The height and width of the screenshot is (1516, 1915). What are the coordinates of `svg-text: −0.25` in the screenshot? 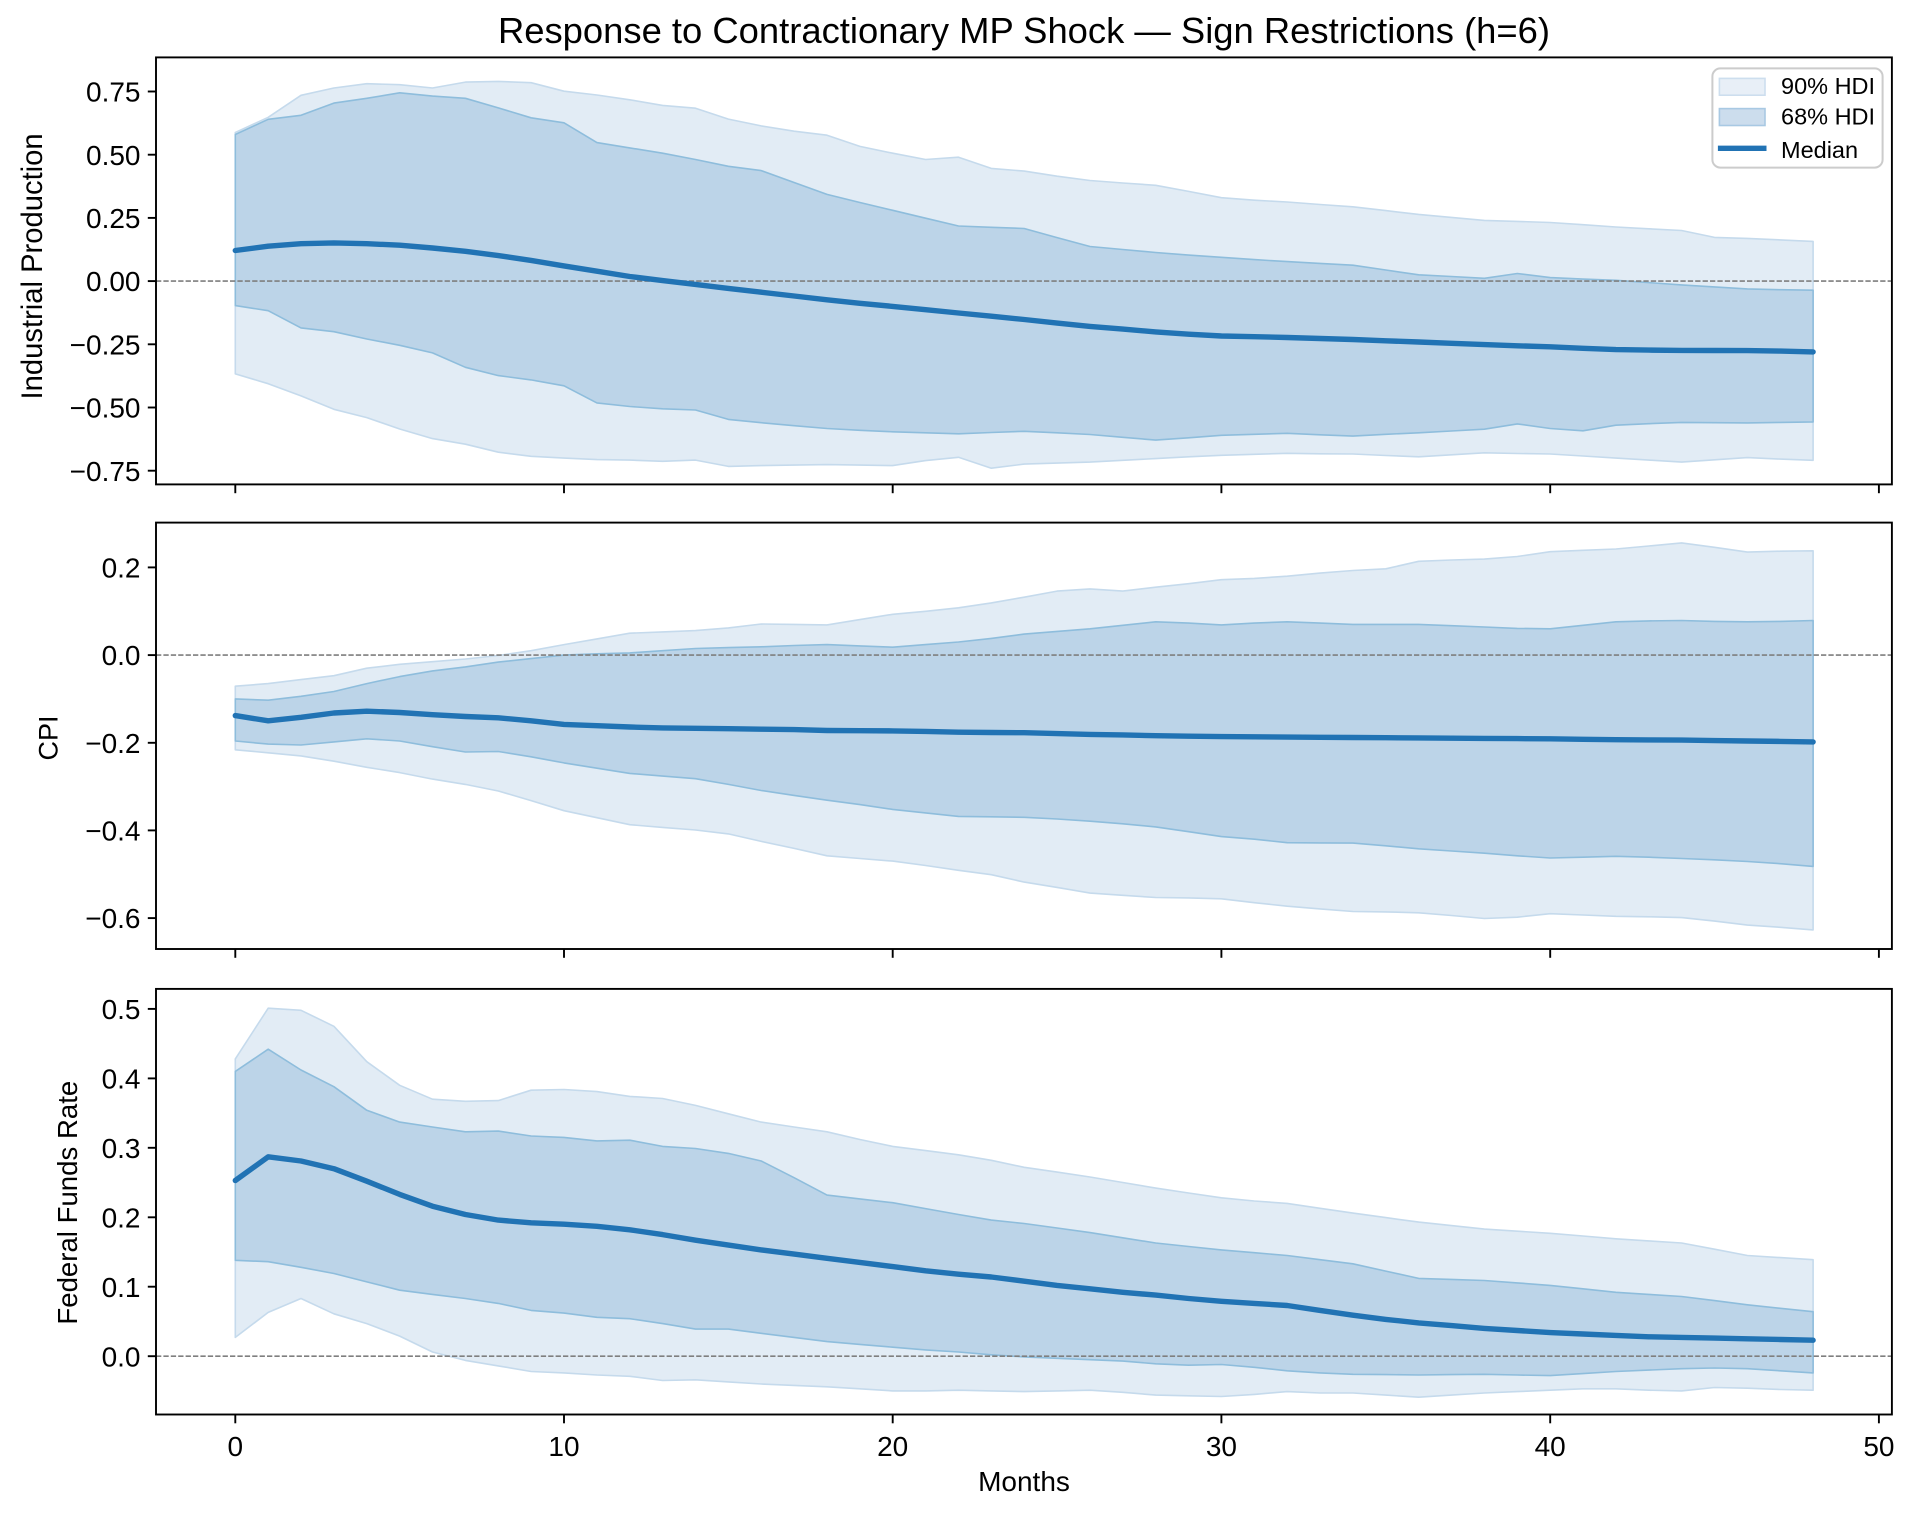 It's located at (105, 344).